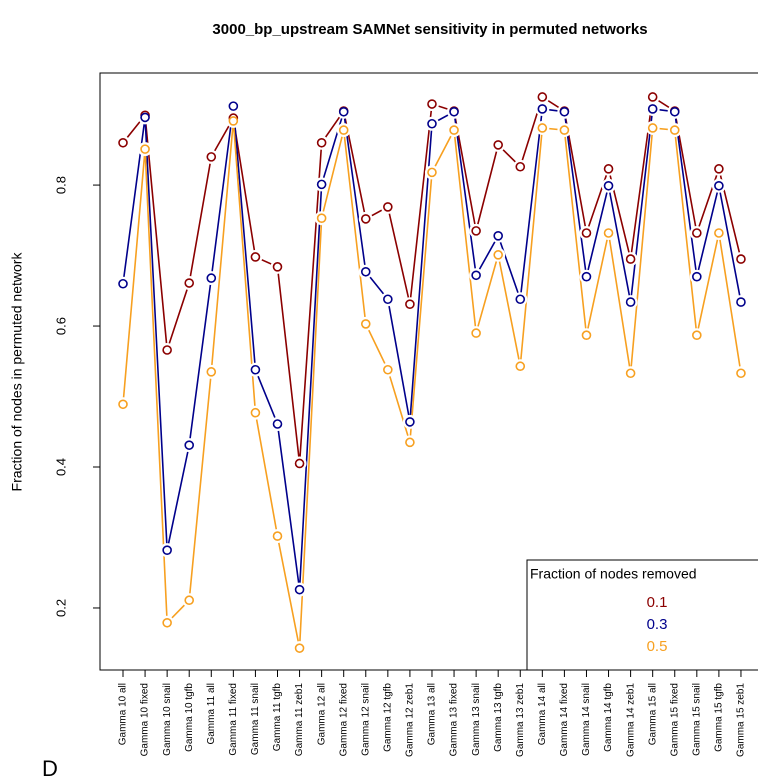 The image size is (758, 783). What do you see at coordinates (255, 719) in the screenshot?
I see `x-tick-label: Gamma 11 snail` at bounding box center [255, 719].